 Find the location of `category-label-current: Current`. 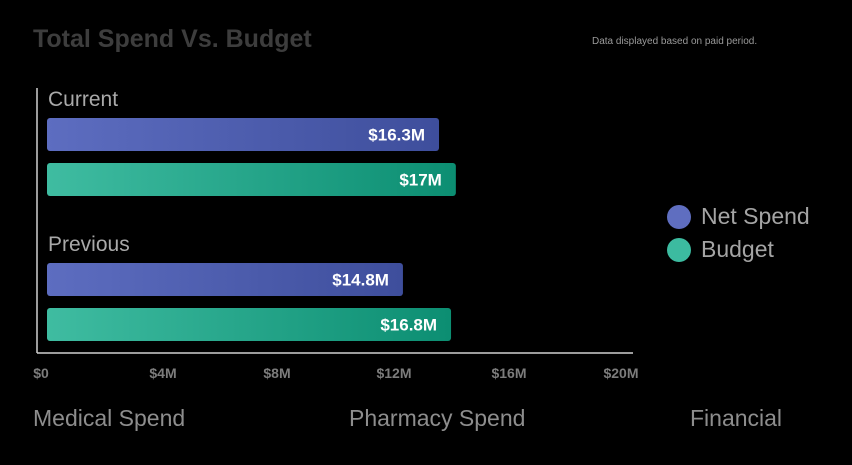

category-label-current: Current is located at coordinates (83, 99).